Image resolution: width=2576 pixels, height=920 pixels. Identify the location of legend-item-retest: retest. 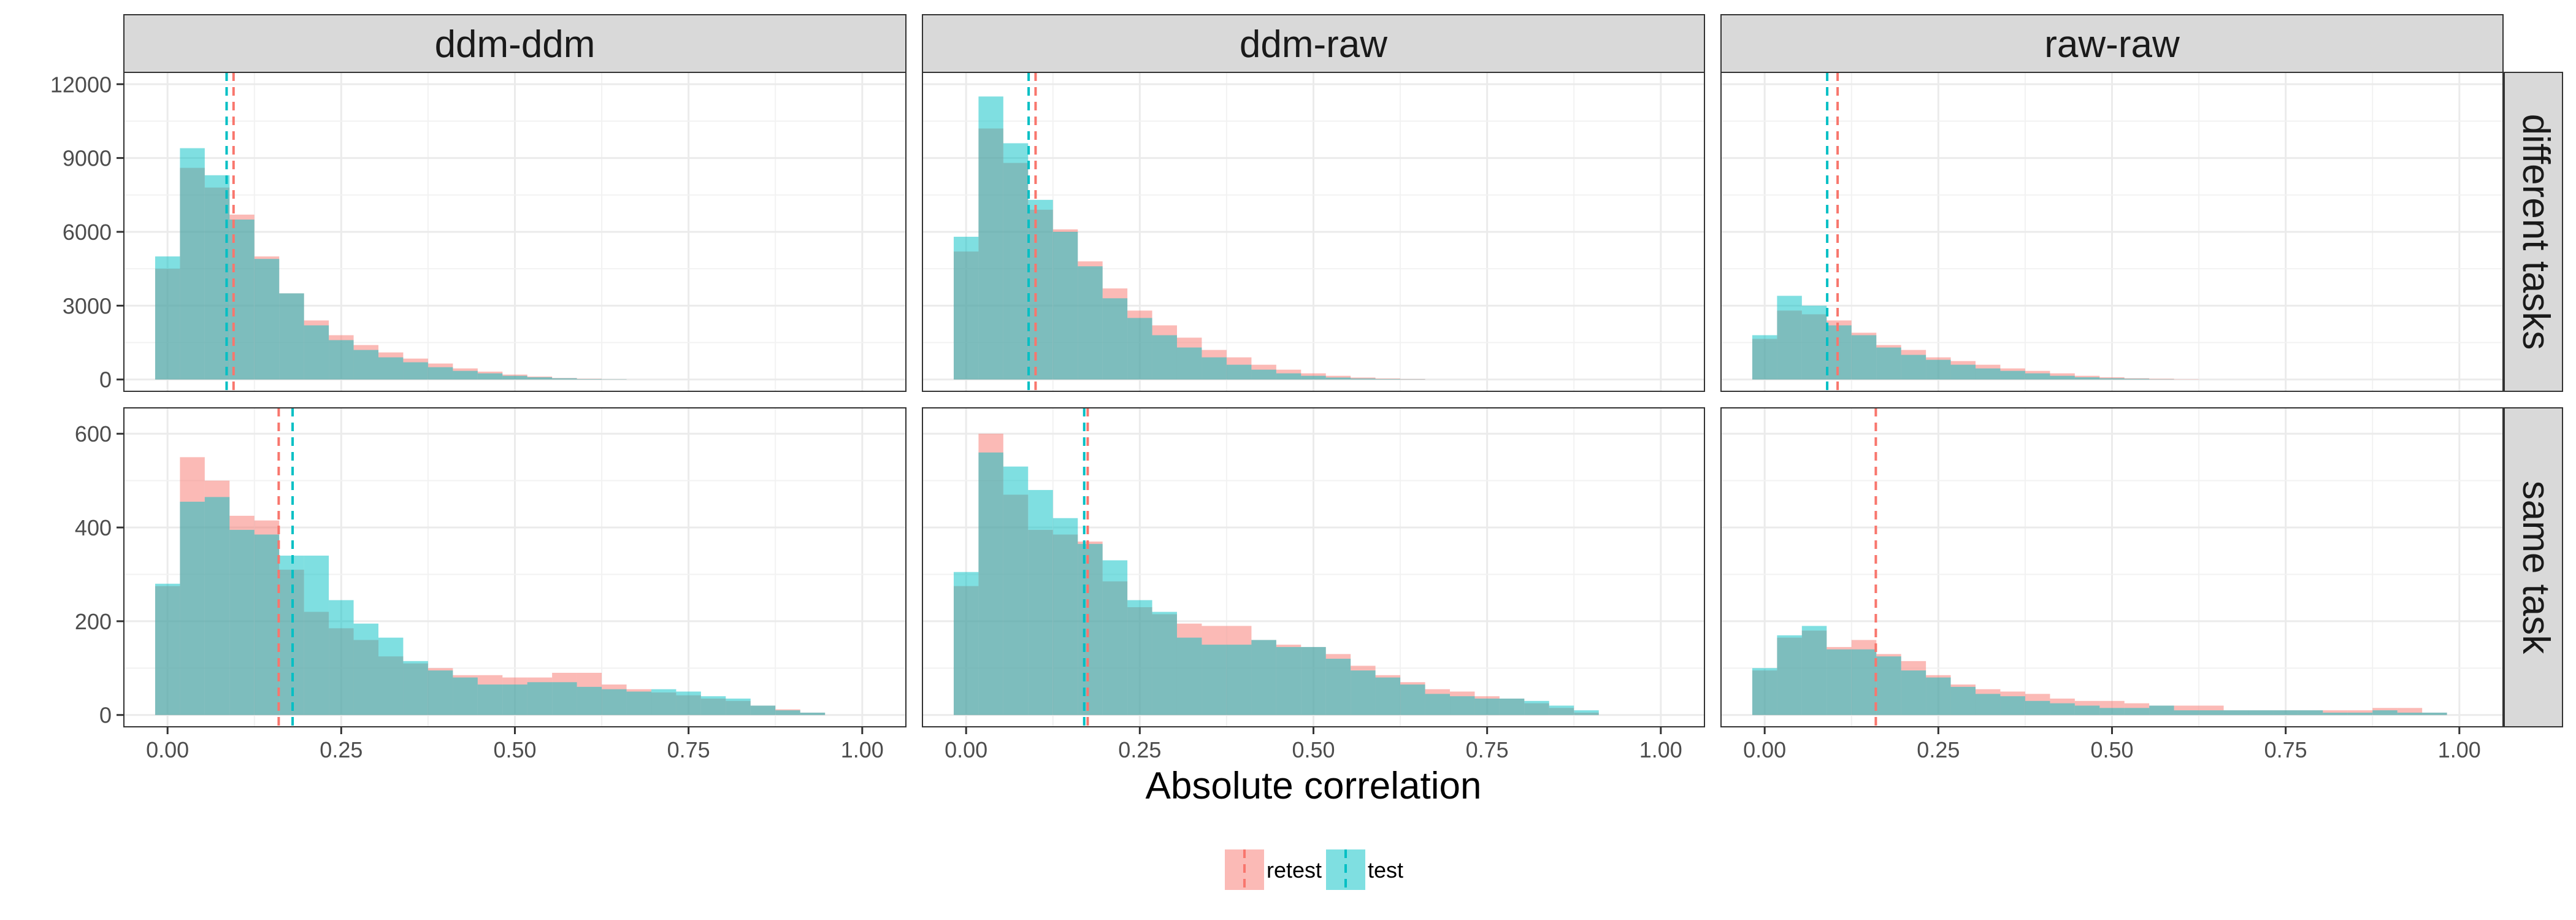
(1273, 869).